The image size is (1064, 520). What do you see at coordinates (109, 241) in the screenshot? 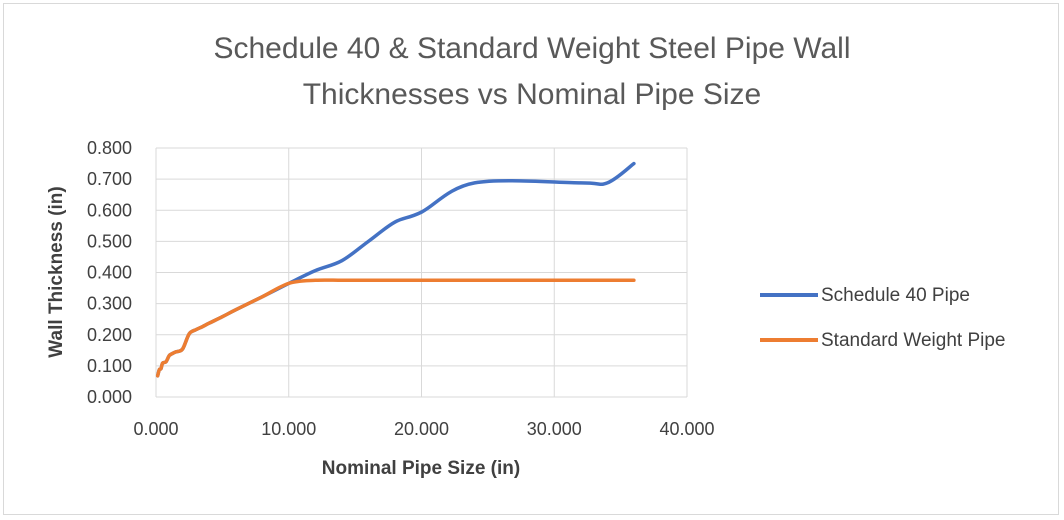
I see `y-tick-label: 0.500` at bounding box center [109, 241].